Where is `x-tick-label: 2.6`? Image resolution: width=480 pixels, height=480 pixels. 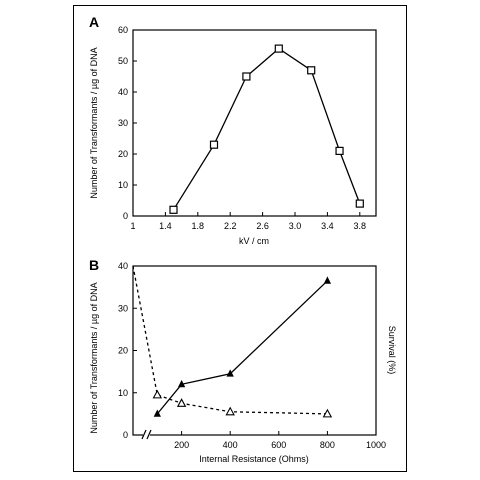
x-tick-label: 2.6 is located at coordinates (262, 226).